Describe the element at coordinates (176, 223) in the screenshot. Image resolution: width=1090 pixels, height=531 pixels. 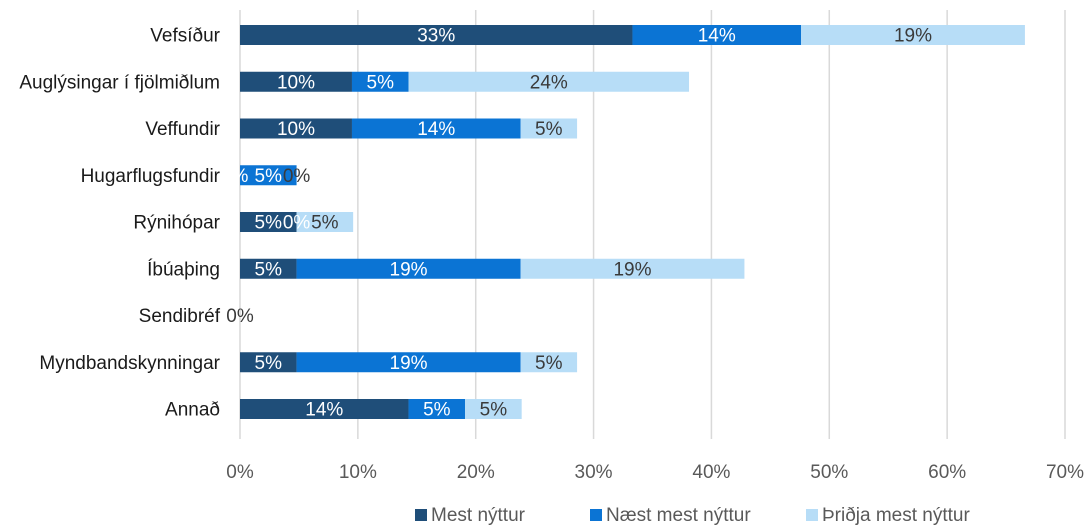
I see `category-label: Rýnihópar` at that location.